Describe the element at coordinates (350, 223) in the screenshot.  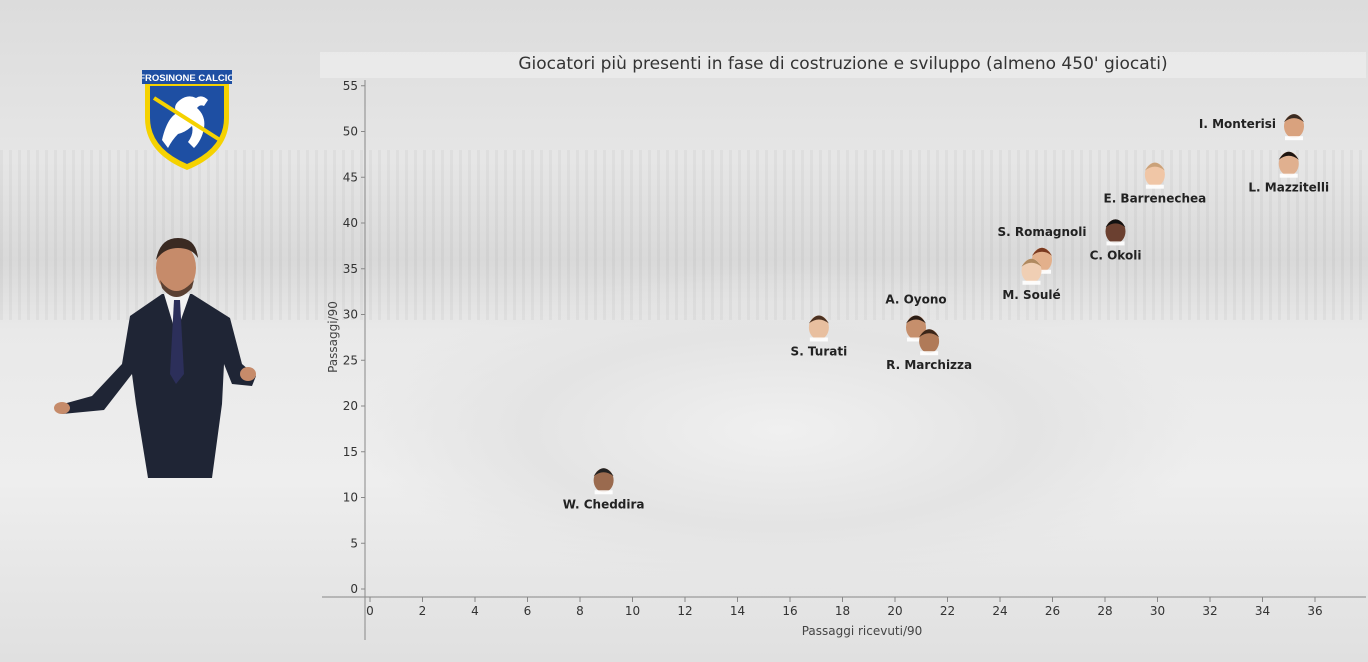
I see `y-tick-label: 40` at that location.